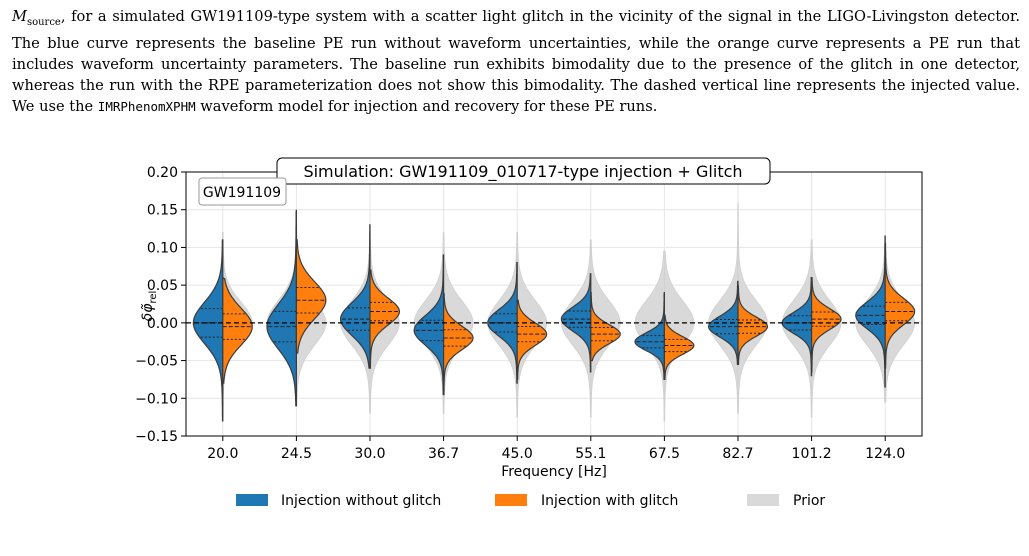 The width and height of the screenshot is (1029, 556). Describe the element at coordinates (36, 18) in the screenshot. I see `caption-symbol: Msource` at that location.